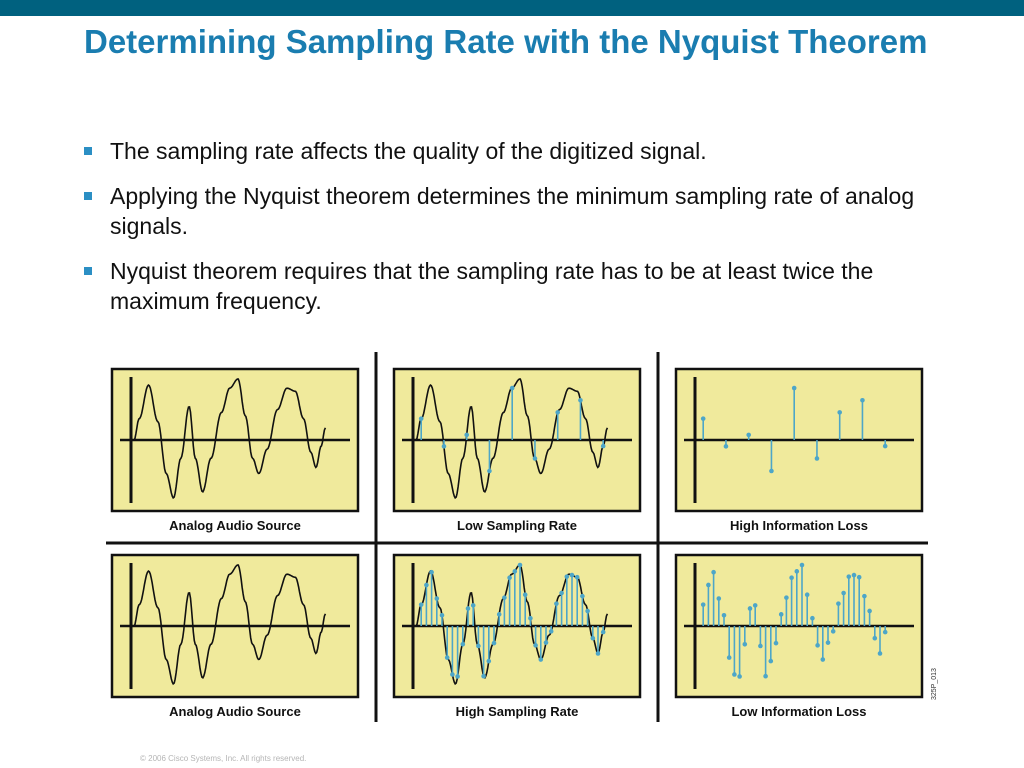  I want to click on waveform-panel: Low Sampling Rate, so click(517, 450).